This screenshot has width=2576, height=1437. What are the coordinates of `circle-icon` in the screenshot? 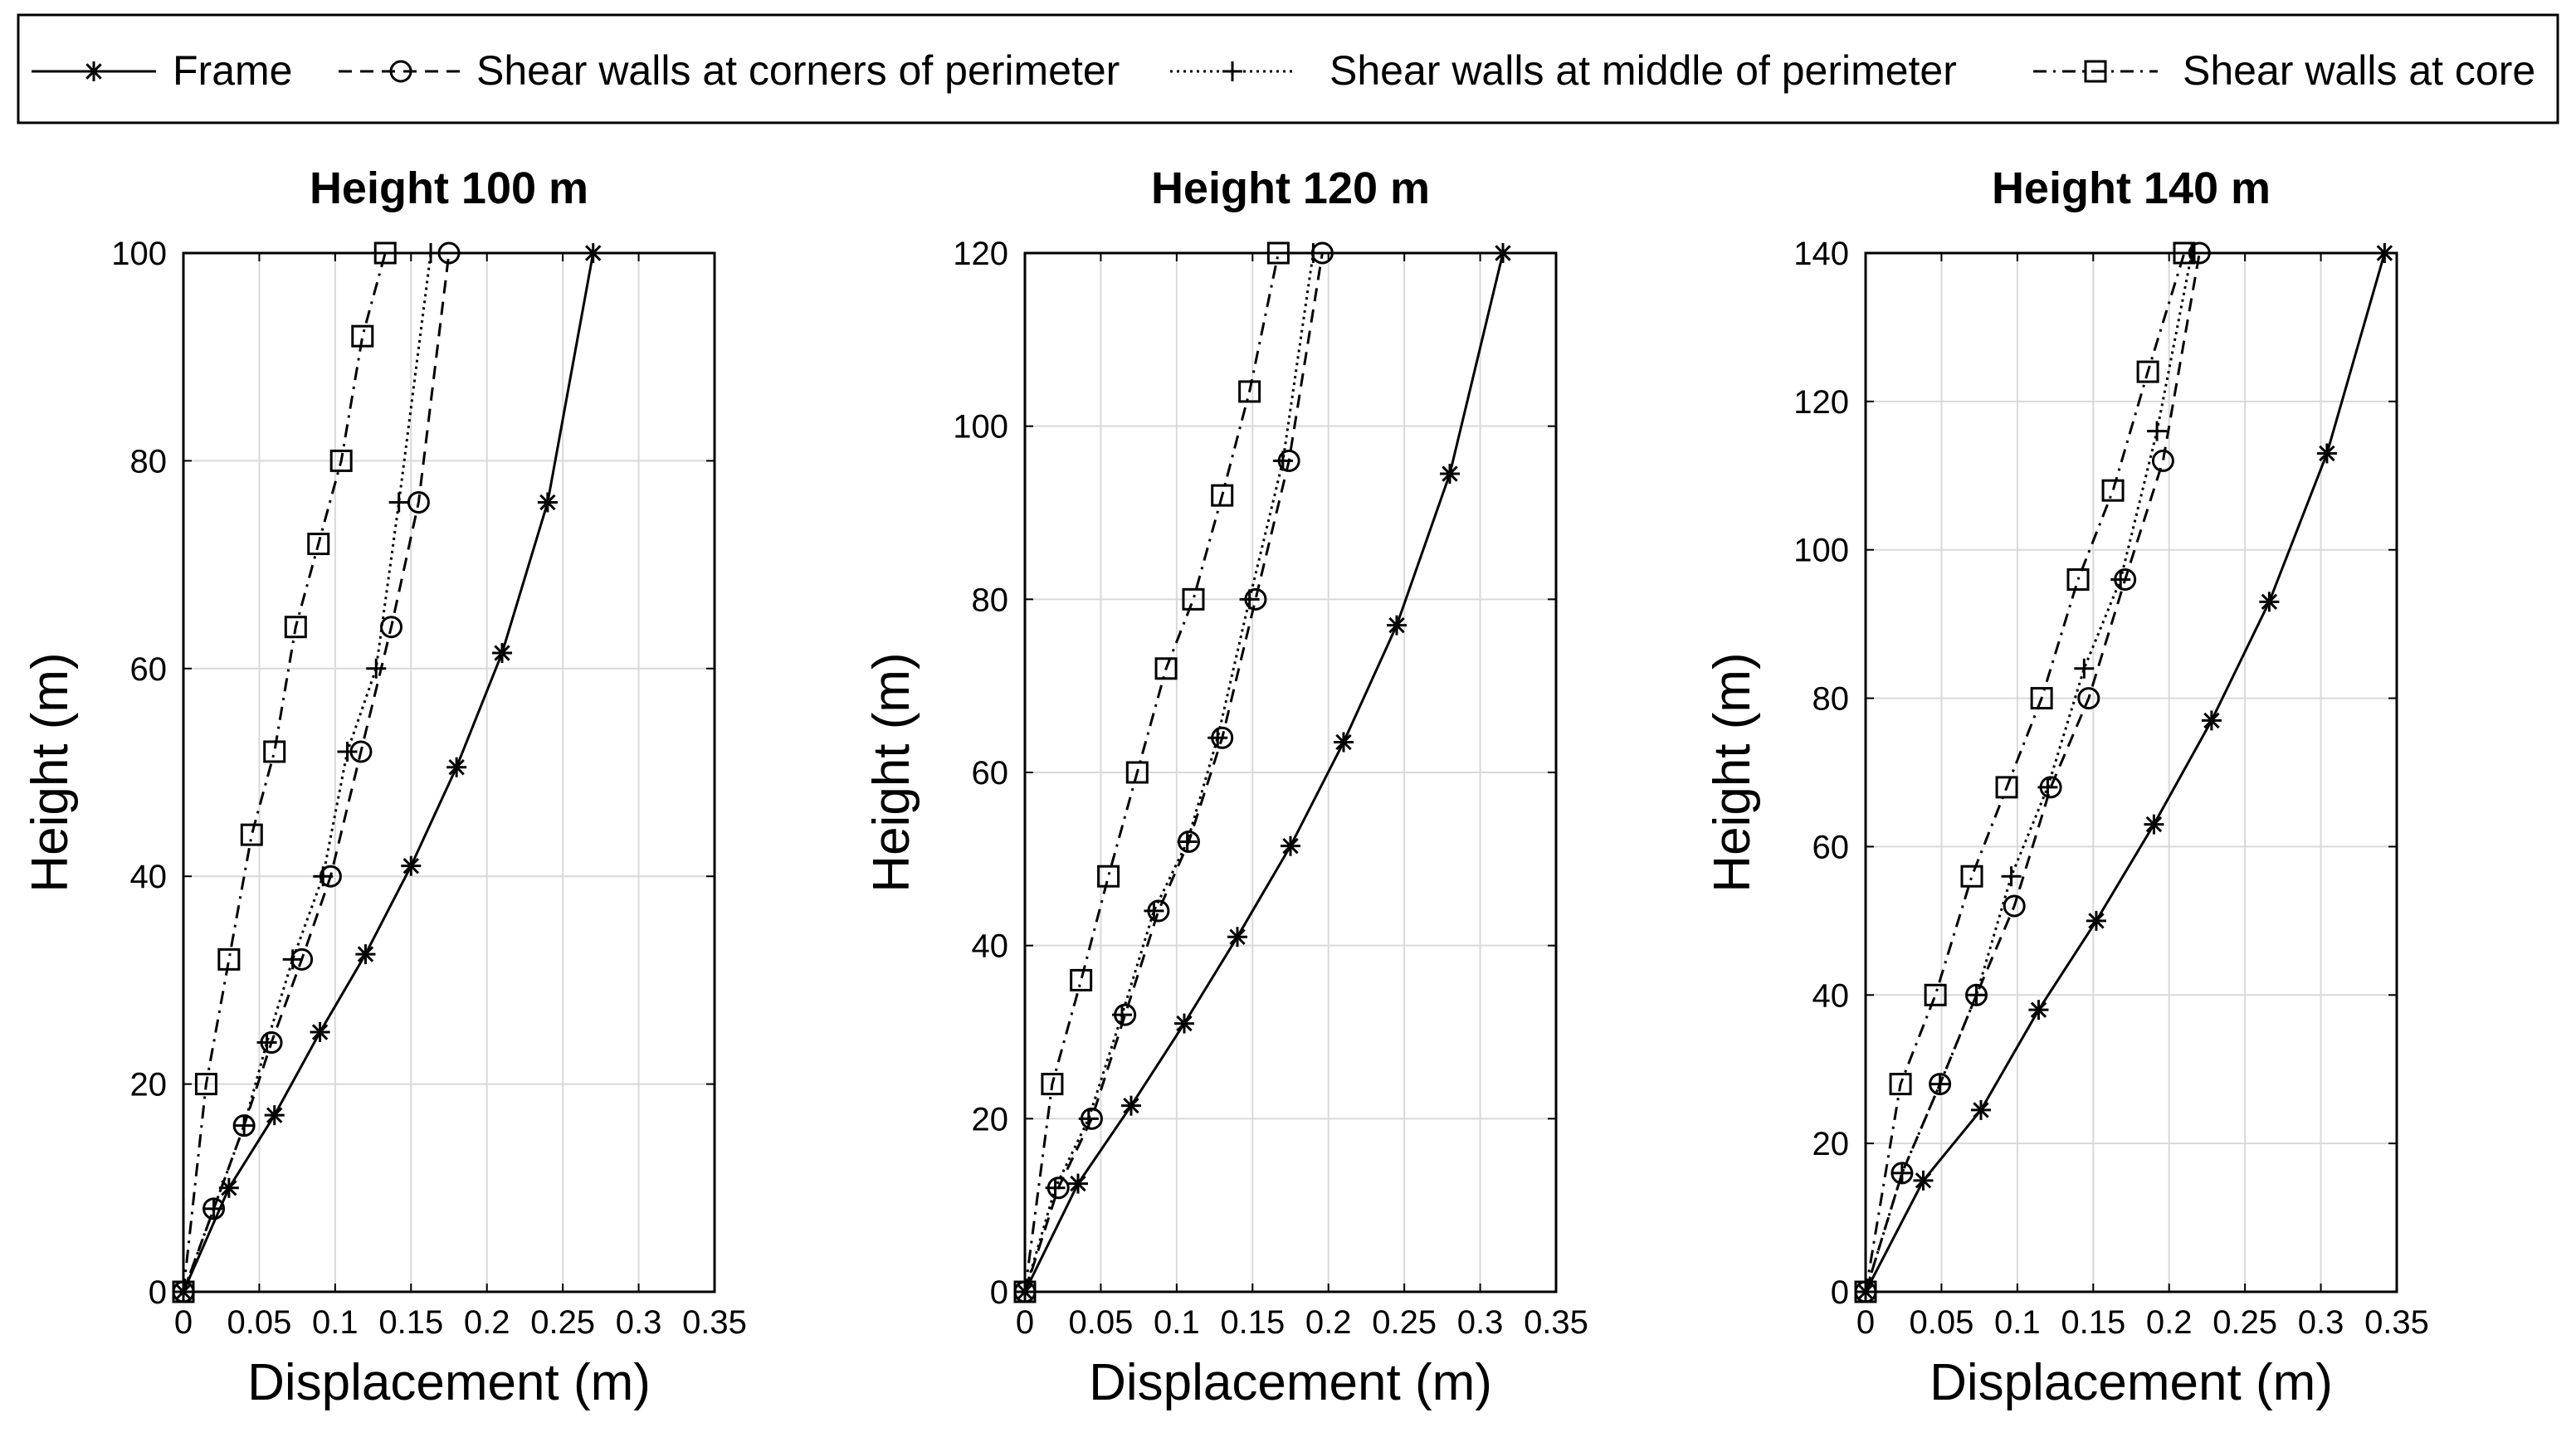 It's located at (401, 71).